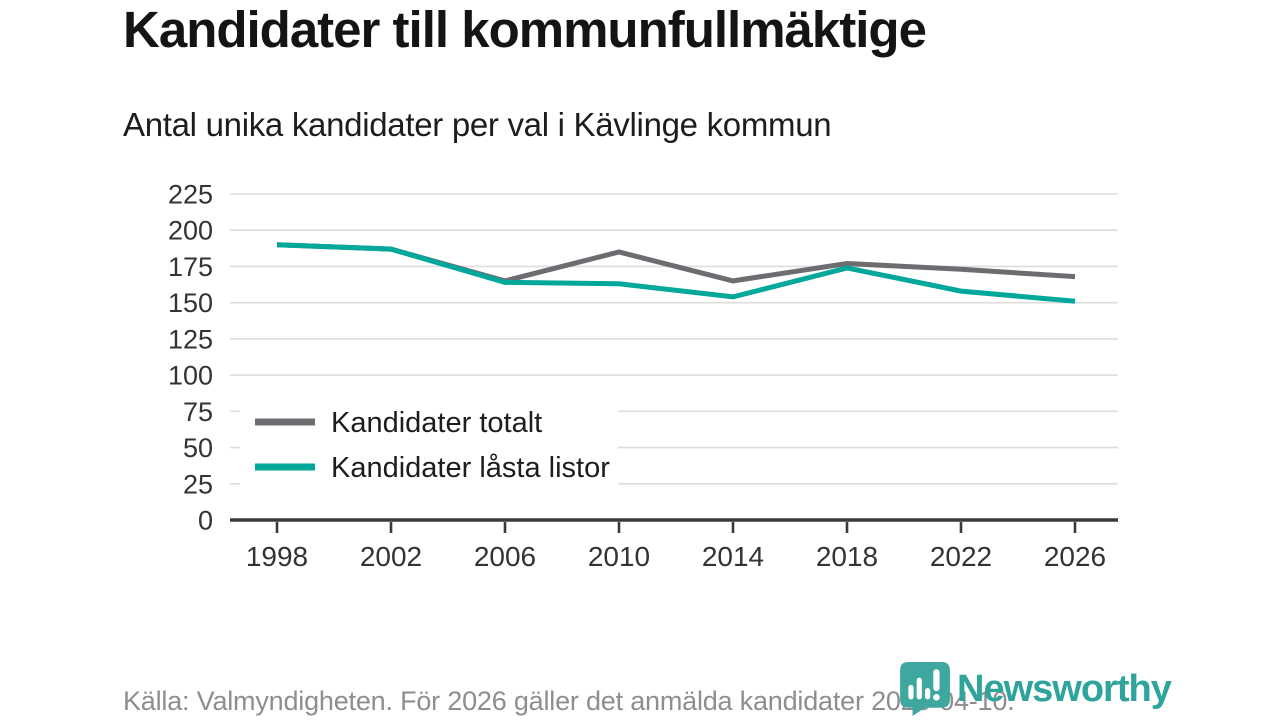  I want to click on legend-background, so click(429, 449).